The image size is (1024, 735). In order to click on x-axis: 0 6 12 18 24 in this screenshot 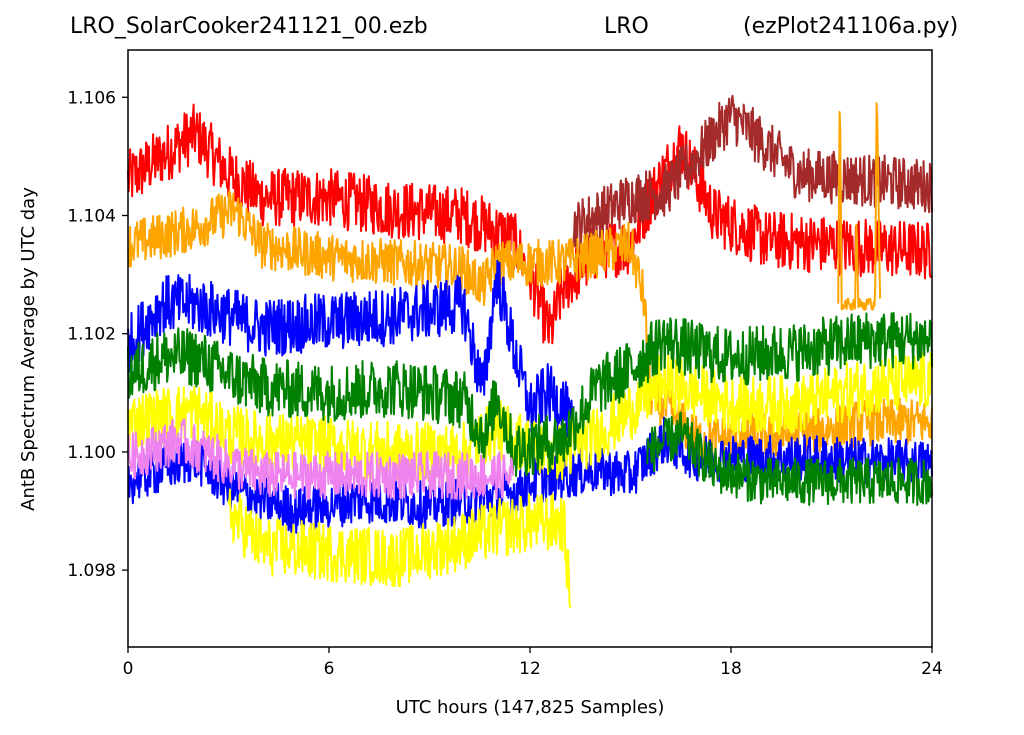, I will do `click(533, 663)`.